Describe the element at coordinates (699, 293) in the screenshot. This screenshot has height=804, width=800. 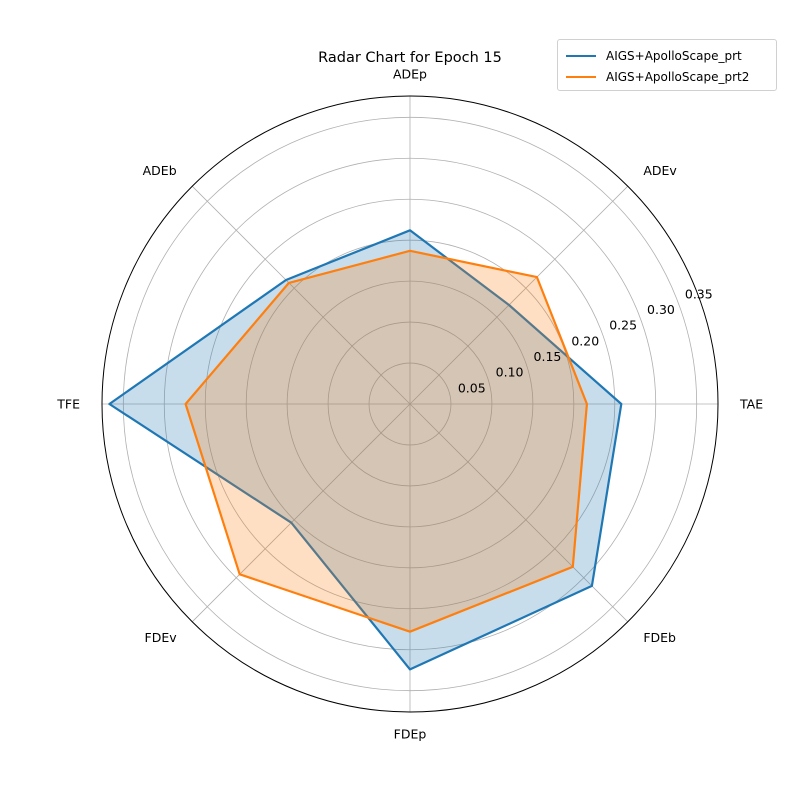
I see `r-tick-label: 0.35` at that location.